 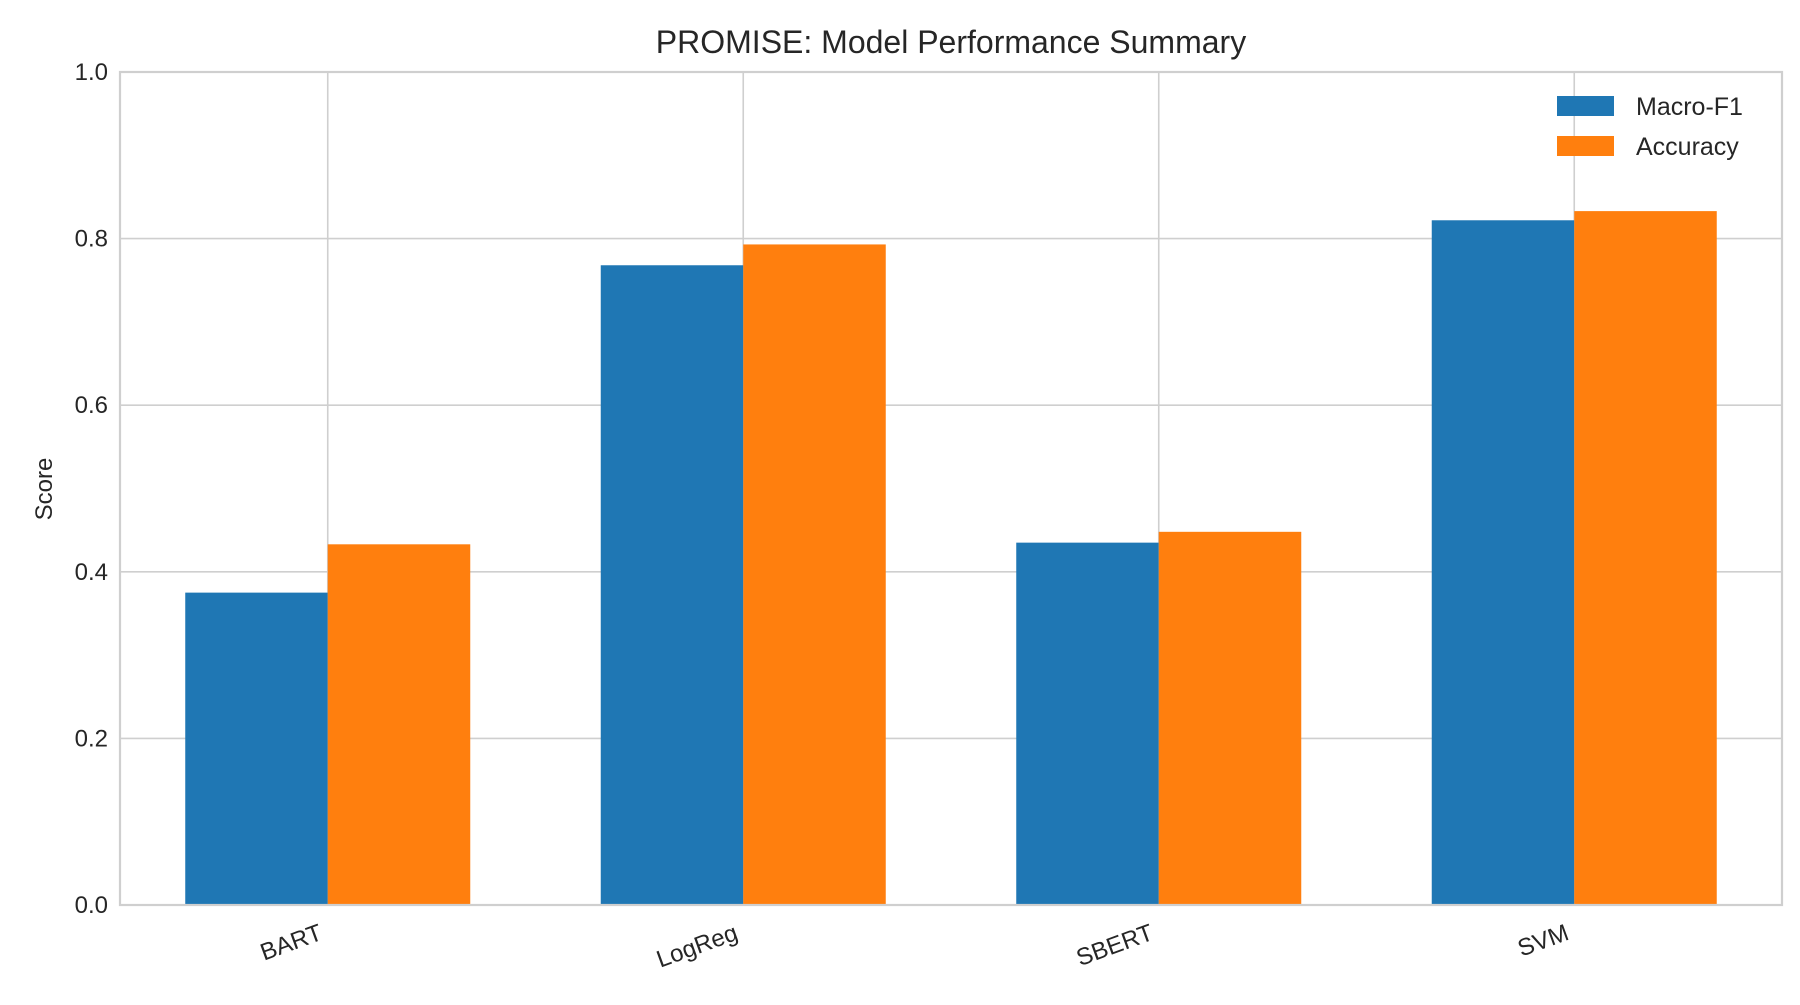 What do you see at coordinates (256, 748) in the screenshot?
I see `bar-macro-f1-bart` at bounding box center [256, 748].